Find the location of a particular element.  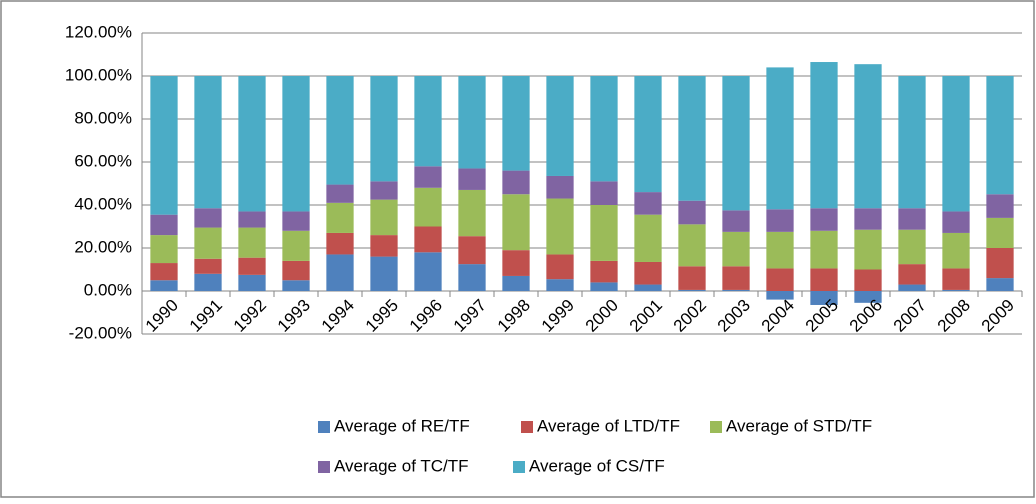

y-tick-label: 120.00% is located at coordinates (98, 31).